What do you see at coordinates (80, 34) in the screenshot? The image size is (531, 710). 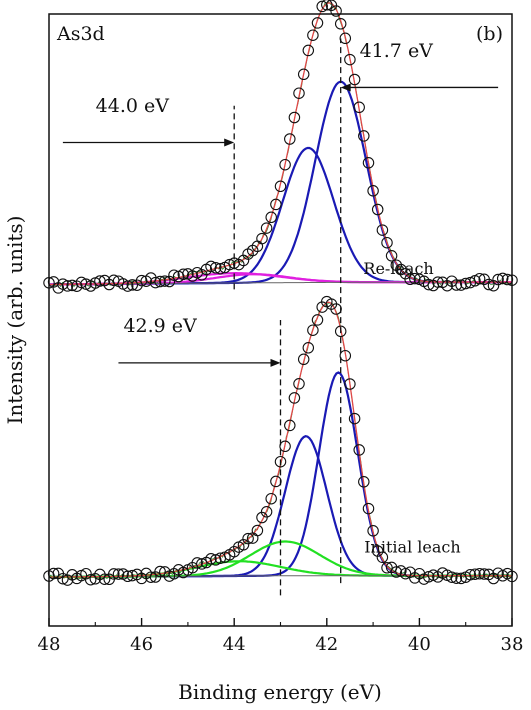 I see `panel-label: As3d` at bounding box center [80, 34].